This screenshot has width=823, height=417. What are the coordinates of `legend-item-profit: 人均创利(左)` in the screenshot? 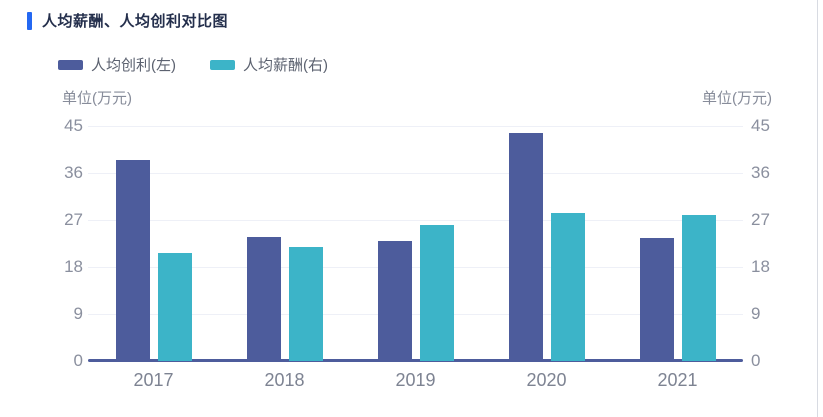 It's located at (117, 64).